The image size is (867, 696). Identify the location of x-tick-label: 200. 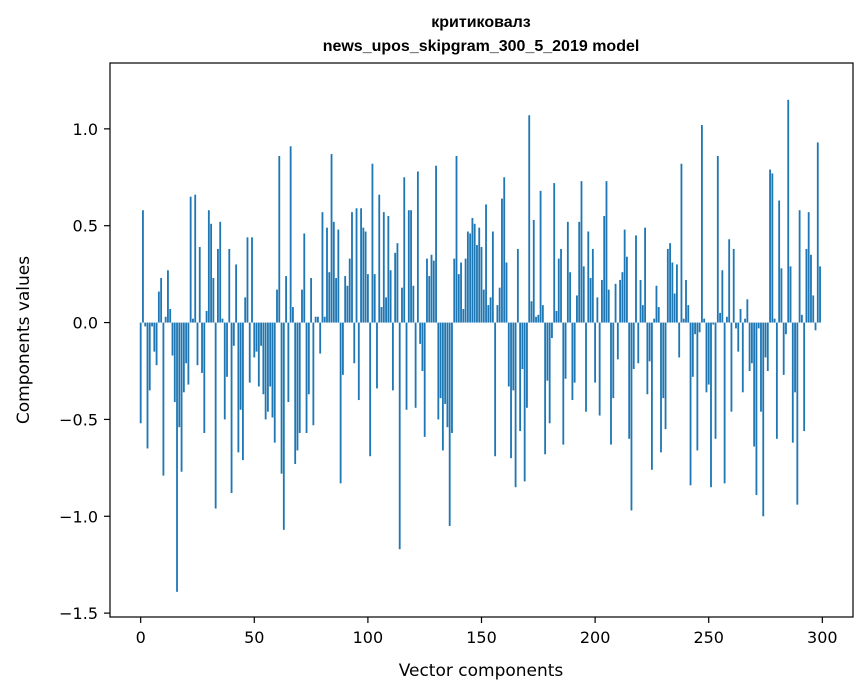
(595, 637).